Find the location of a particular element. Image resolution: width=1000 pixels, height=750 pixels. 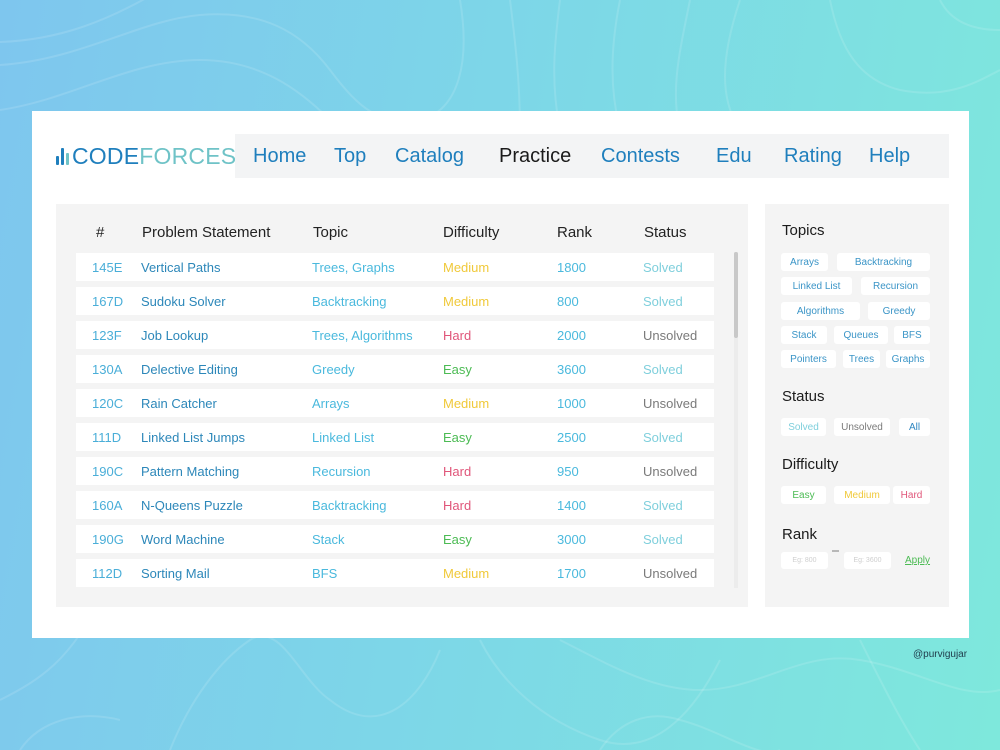

problem-name: Sudoku Solver is located at coordinates (183, 301).